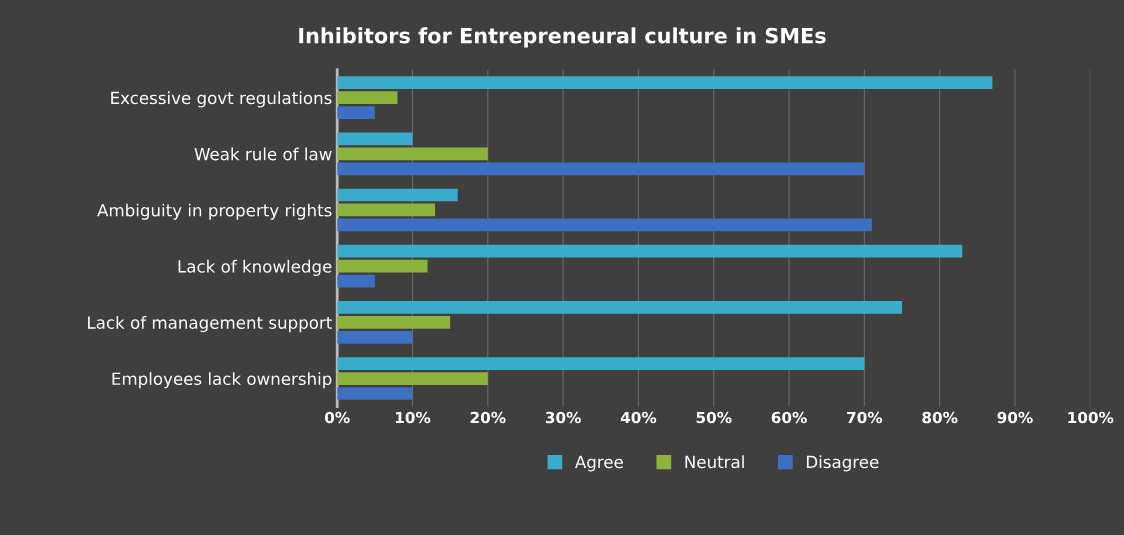 This screenshot has height=535, width=1124. What do you see at coordinates (865, 417) in the screenshot?
I see `x-tick-label: 70%` at bounding box center [865, 417].